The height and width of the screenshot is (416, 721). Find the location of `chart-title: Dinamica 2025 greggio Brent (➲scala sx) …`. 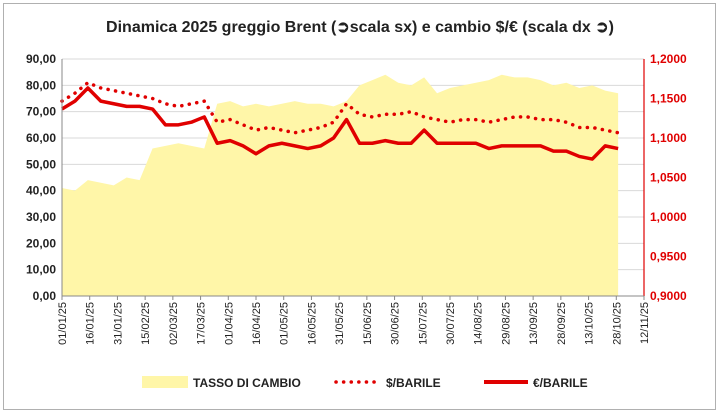

chart-title: Dinamica 2025 greggio Brent (➲scala sx) … is located at coordinates (360, 27).